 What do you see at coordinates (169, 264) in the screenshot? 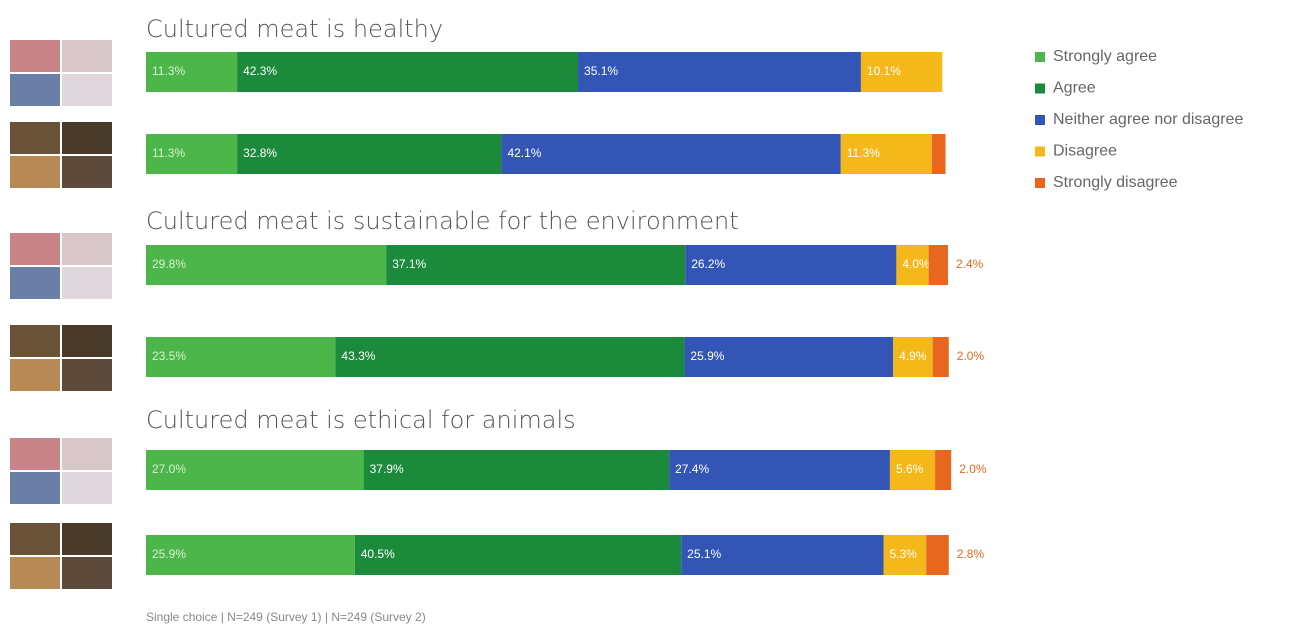
I see `data-label: 29.8%` at bounding box center [169, 264].